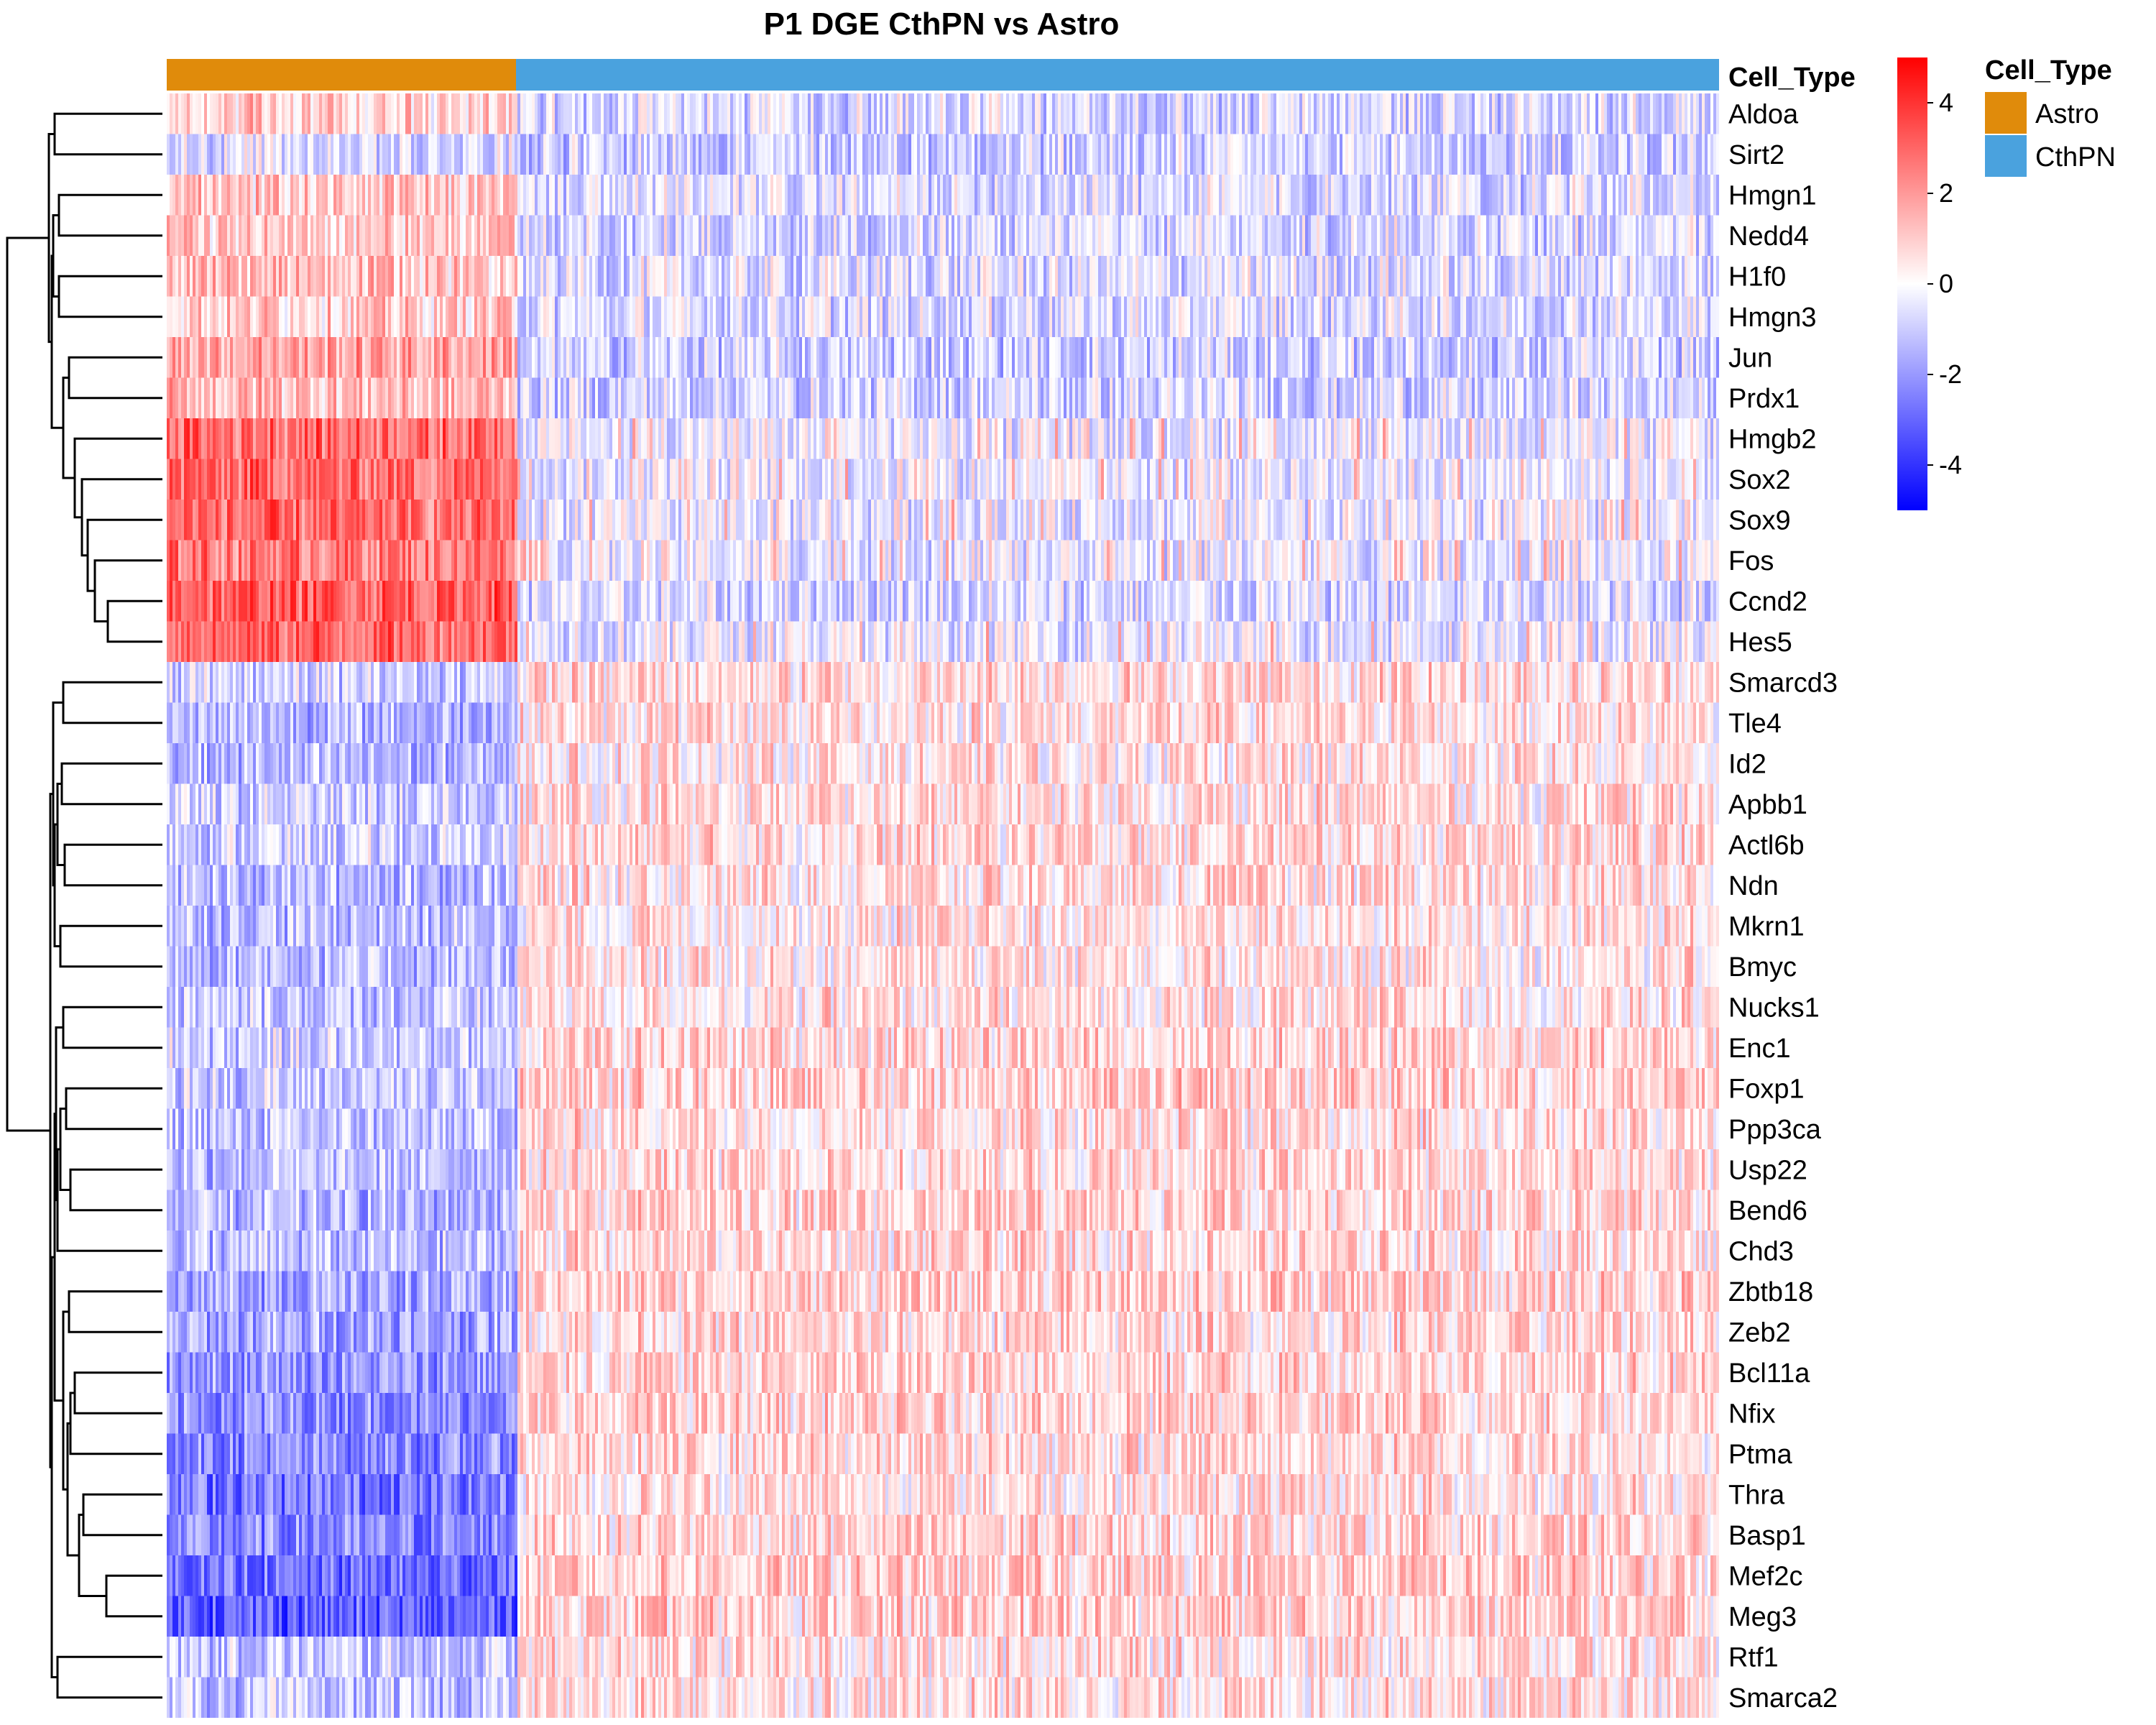 This screenshot has height=1725, width=2156. I want to click on heatmap-row-hmgb2, so click(943, 439).